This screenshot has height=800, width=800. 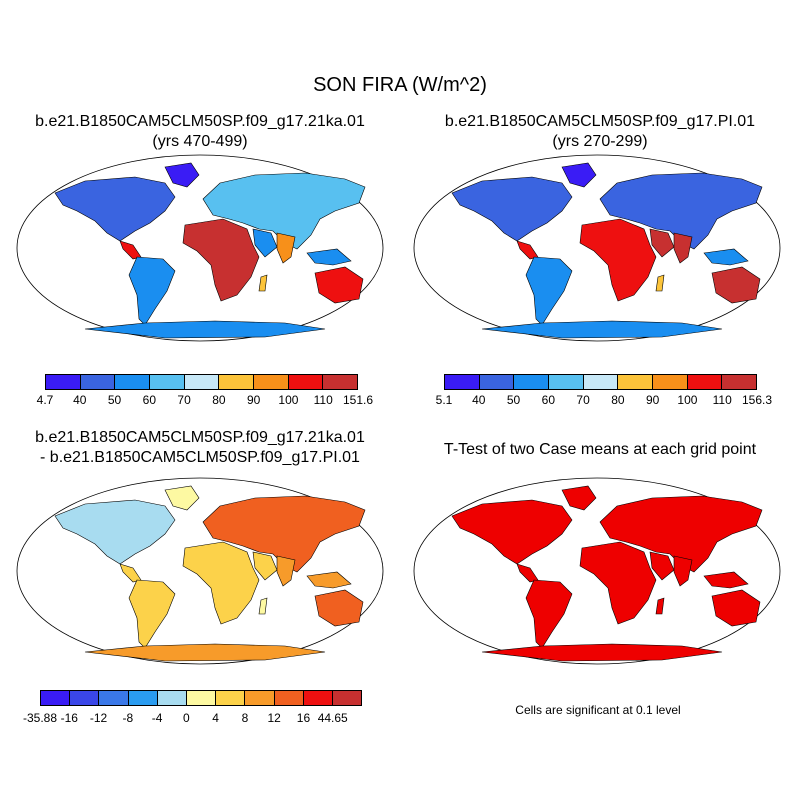 I want to click on significance-note: Cells are significant at 0.1 level, so click(x=598, y=710).